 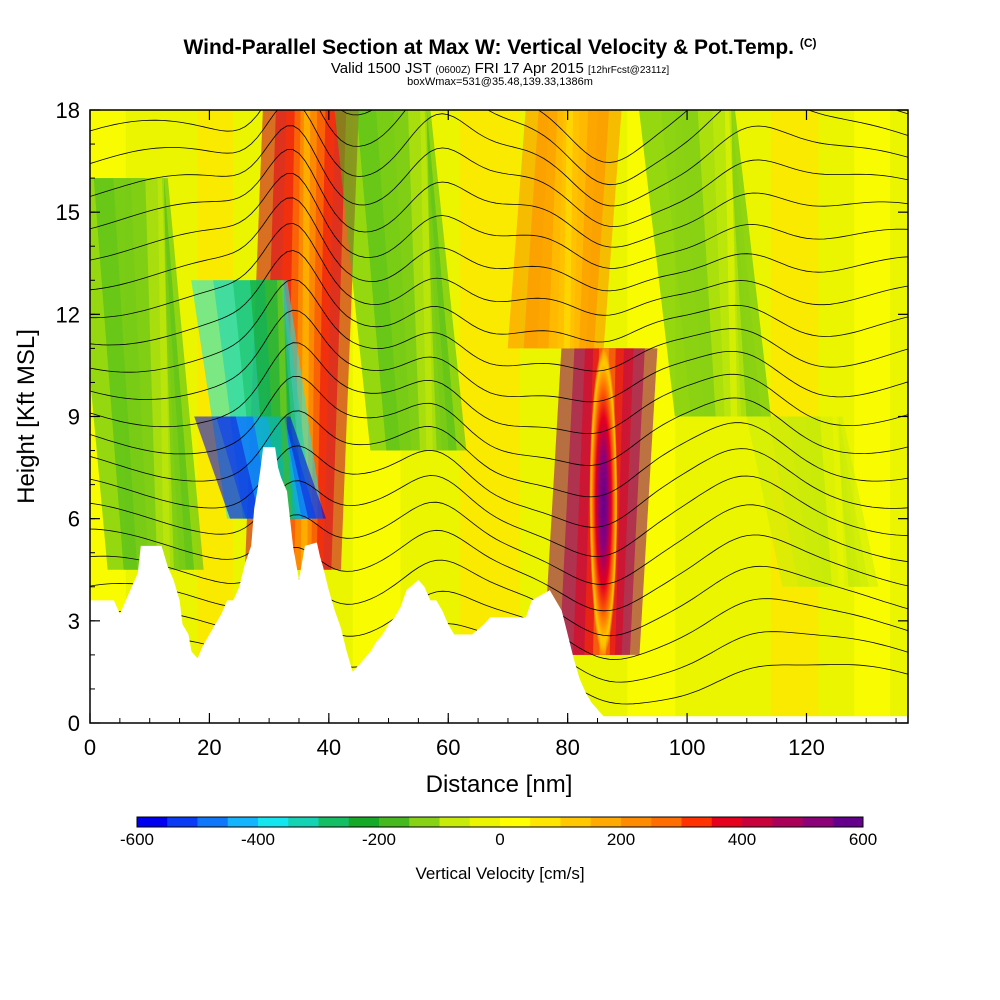 I want to click on y-tick-label: 12, so click(x=68, y=314).